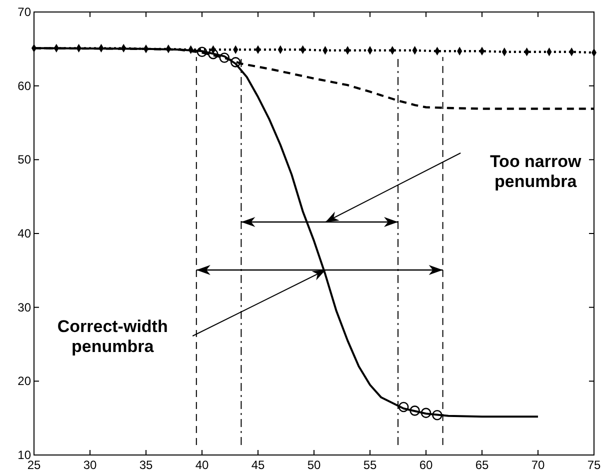 Image resolution: width=602 pixels, height=473 pixels. I want to click on y-tick-label: 40, so click(25, 233).